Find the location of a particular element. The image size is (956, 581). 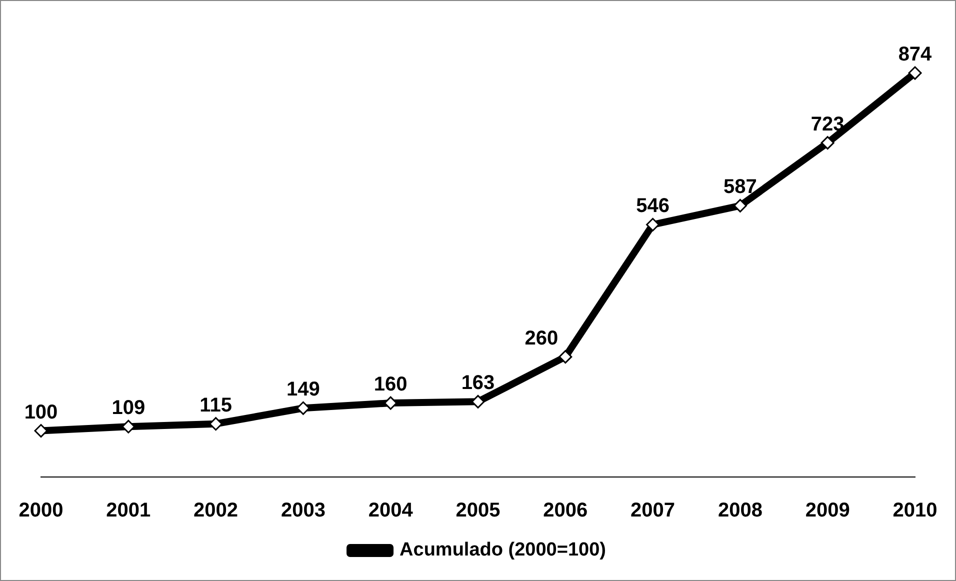

data-label: 109 is located at coordinates (129, 408).